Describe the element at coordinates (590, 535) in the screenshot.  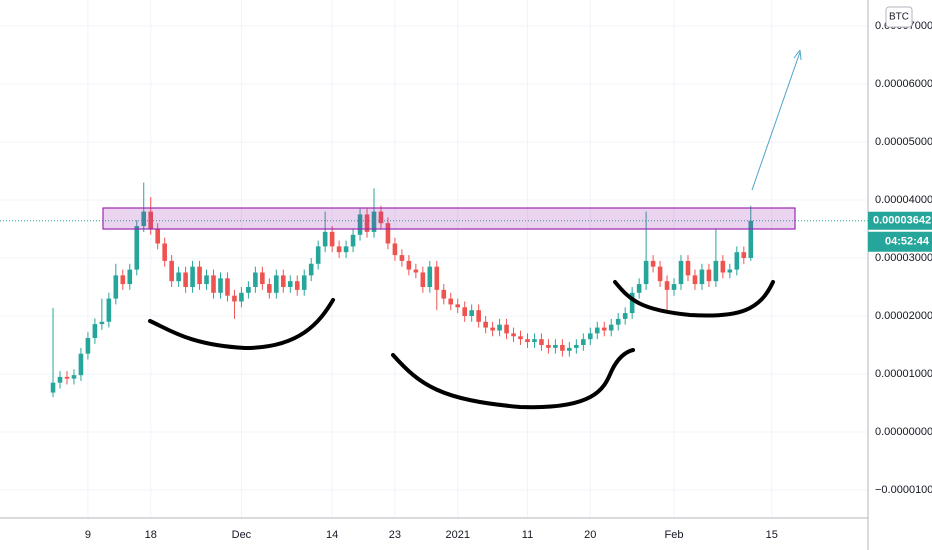
I see `x-tick-label: 20` at that location.